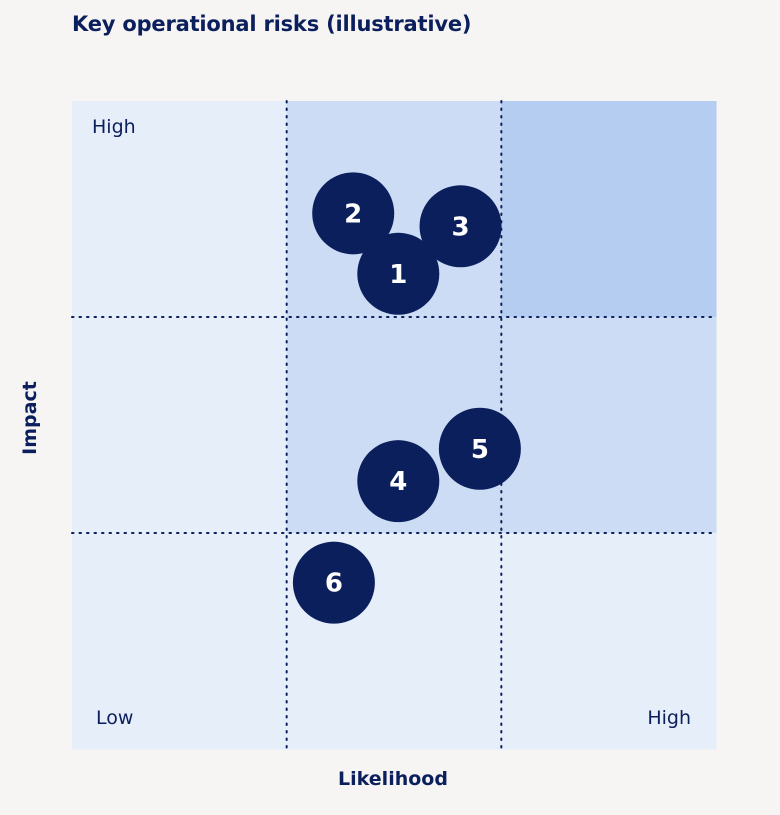  I want to click on risk-marker-label: 4, so click(398, 482).